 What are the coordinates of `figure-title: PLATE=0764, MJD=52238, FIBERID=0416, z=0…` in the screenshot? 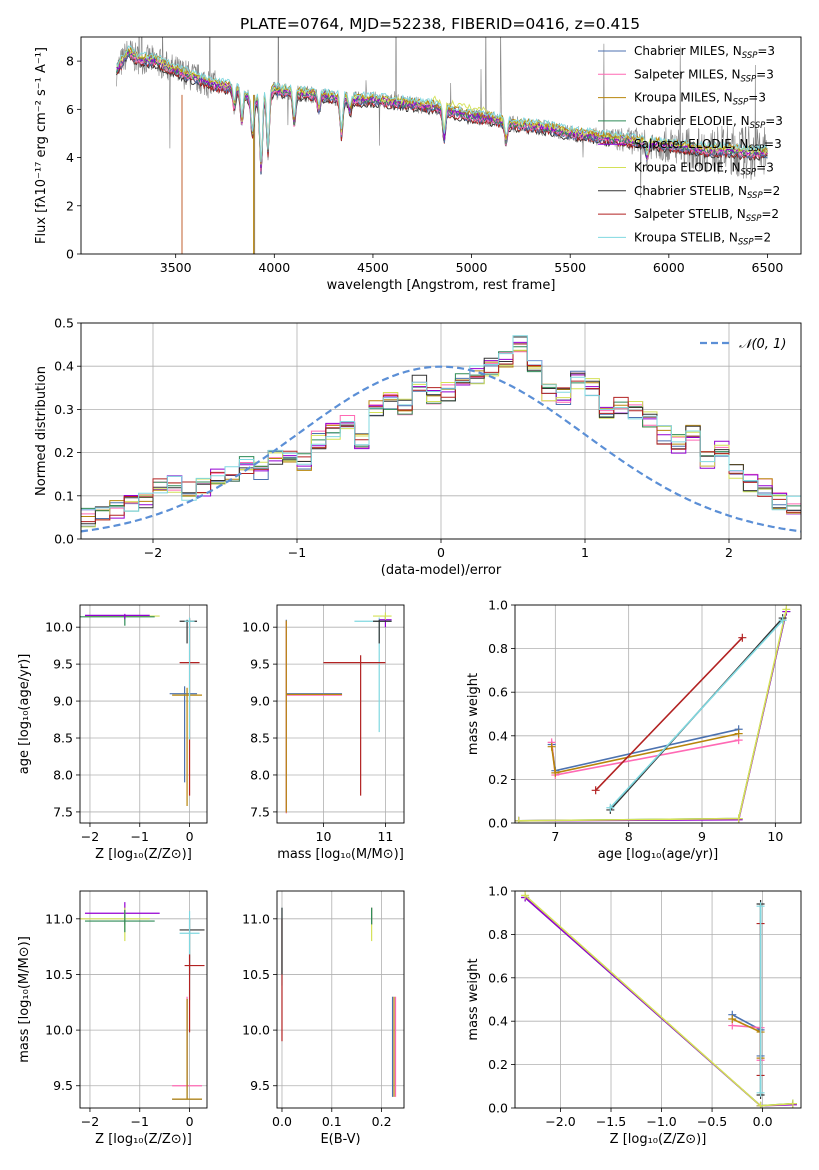 It's located at (440, 24).